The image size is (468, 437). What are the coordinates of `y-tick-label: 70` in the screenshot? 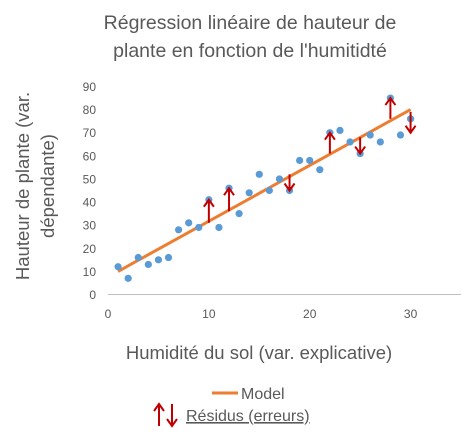 It's located at (90, 133).